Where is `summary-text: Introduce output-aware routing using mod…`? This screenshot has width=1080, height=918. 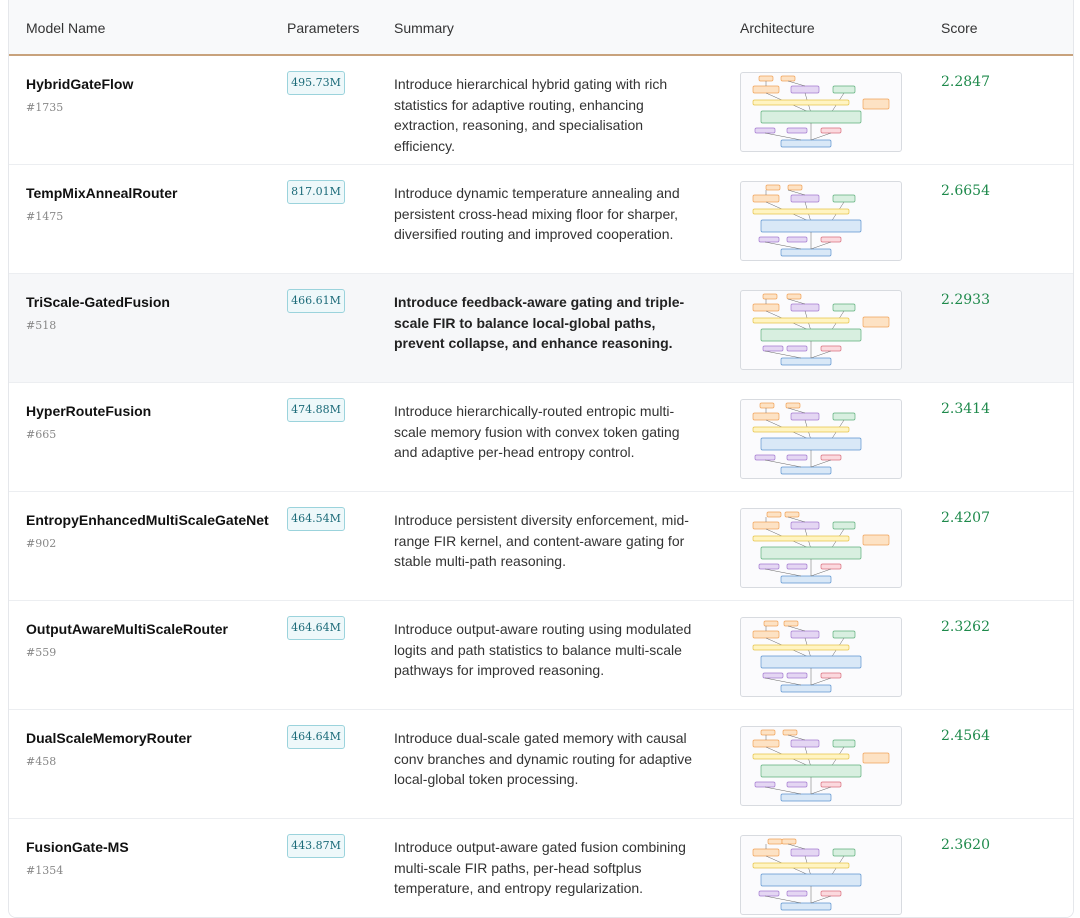
summary-text: Introduce output-aware routing using mod… is located at coordinates (543, 649).